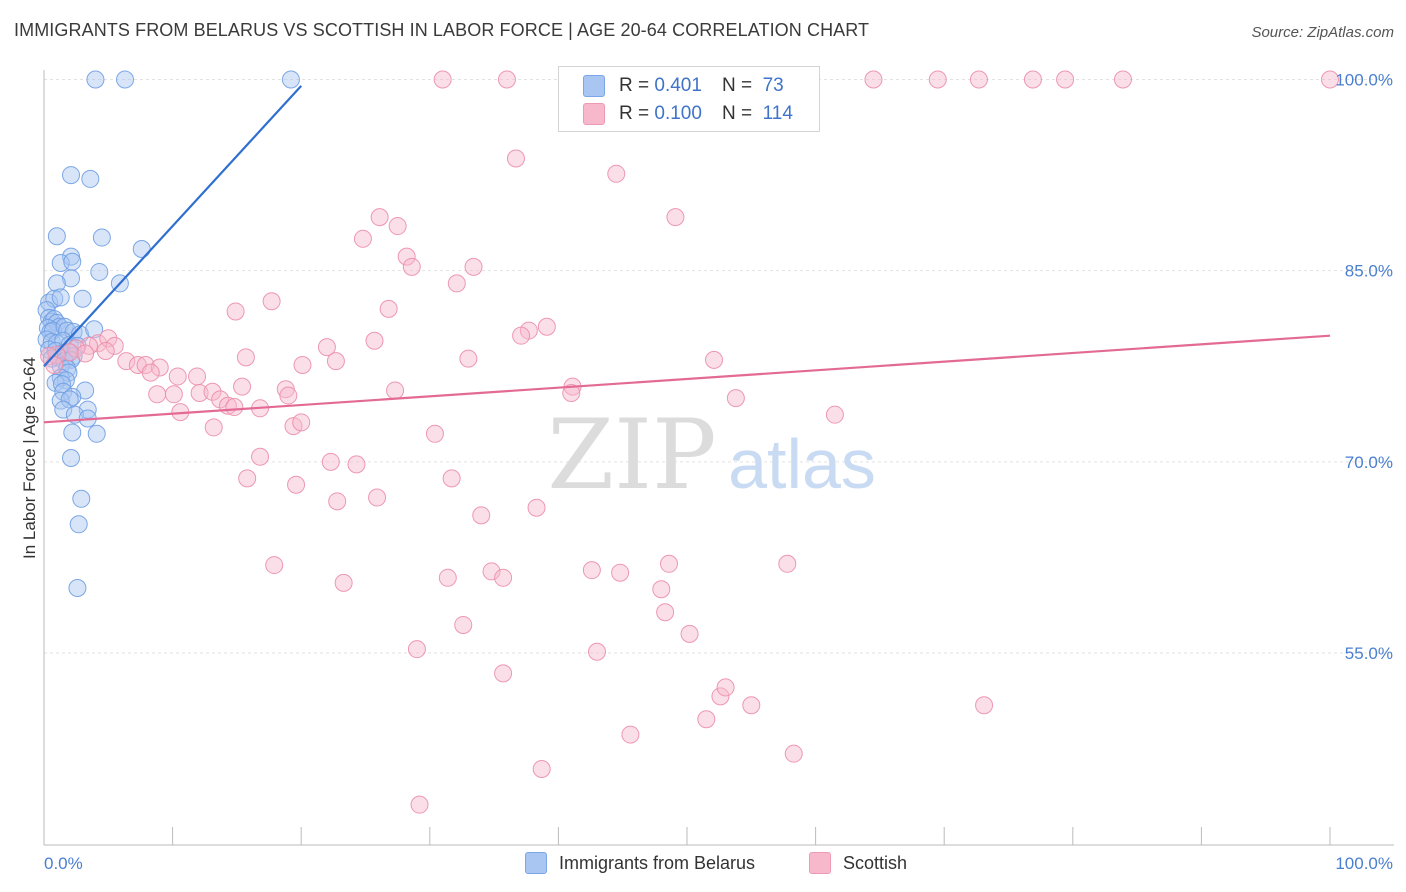 This screenshot has width=1406, height=892. I want to click on bottom-swatch-belarus, so click(536, 863).